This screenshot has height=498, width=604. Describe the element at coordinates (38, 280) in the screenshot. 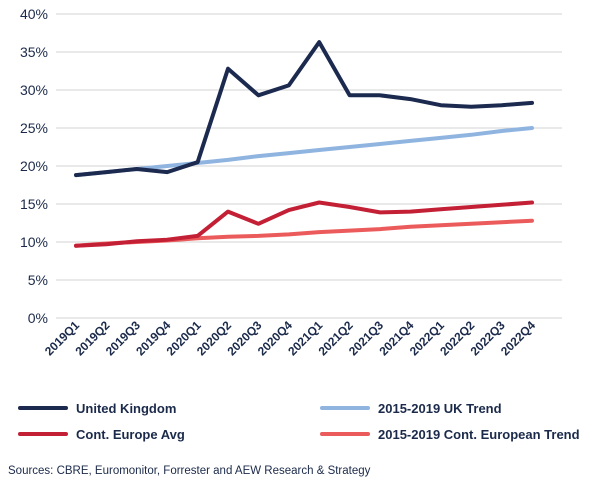

I see `y-tick-label: 5%` at that location.